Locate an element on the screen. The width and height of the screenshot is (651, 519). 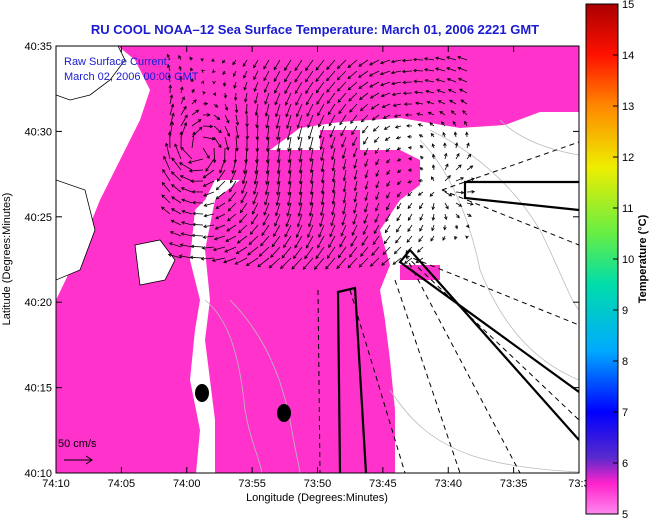
x-tick-label: 73:45 is located at coordinates (383, 484).